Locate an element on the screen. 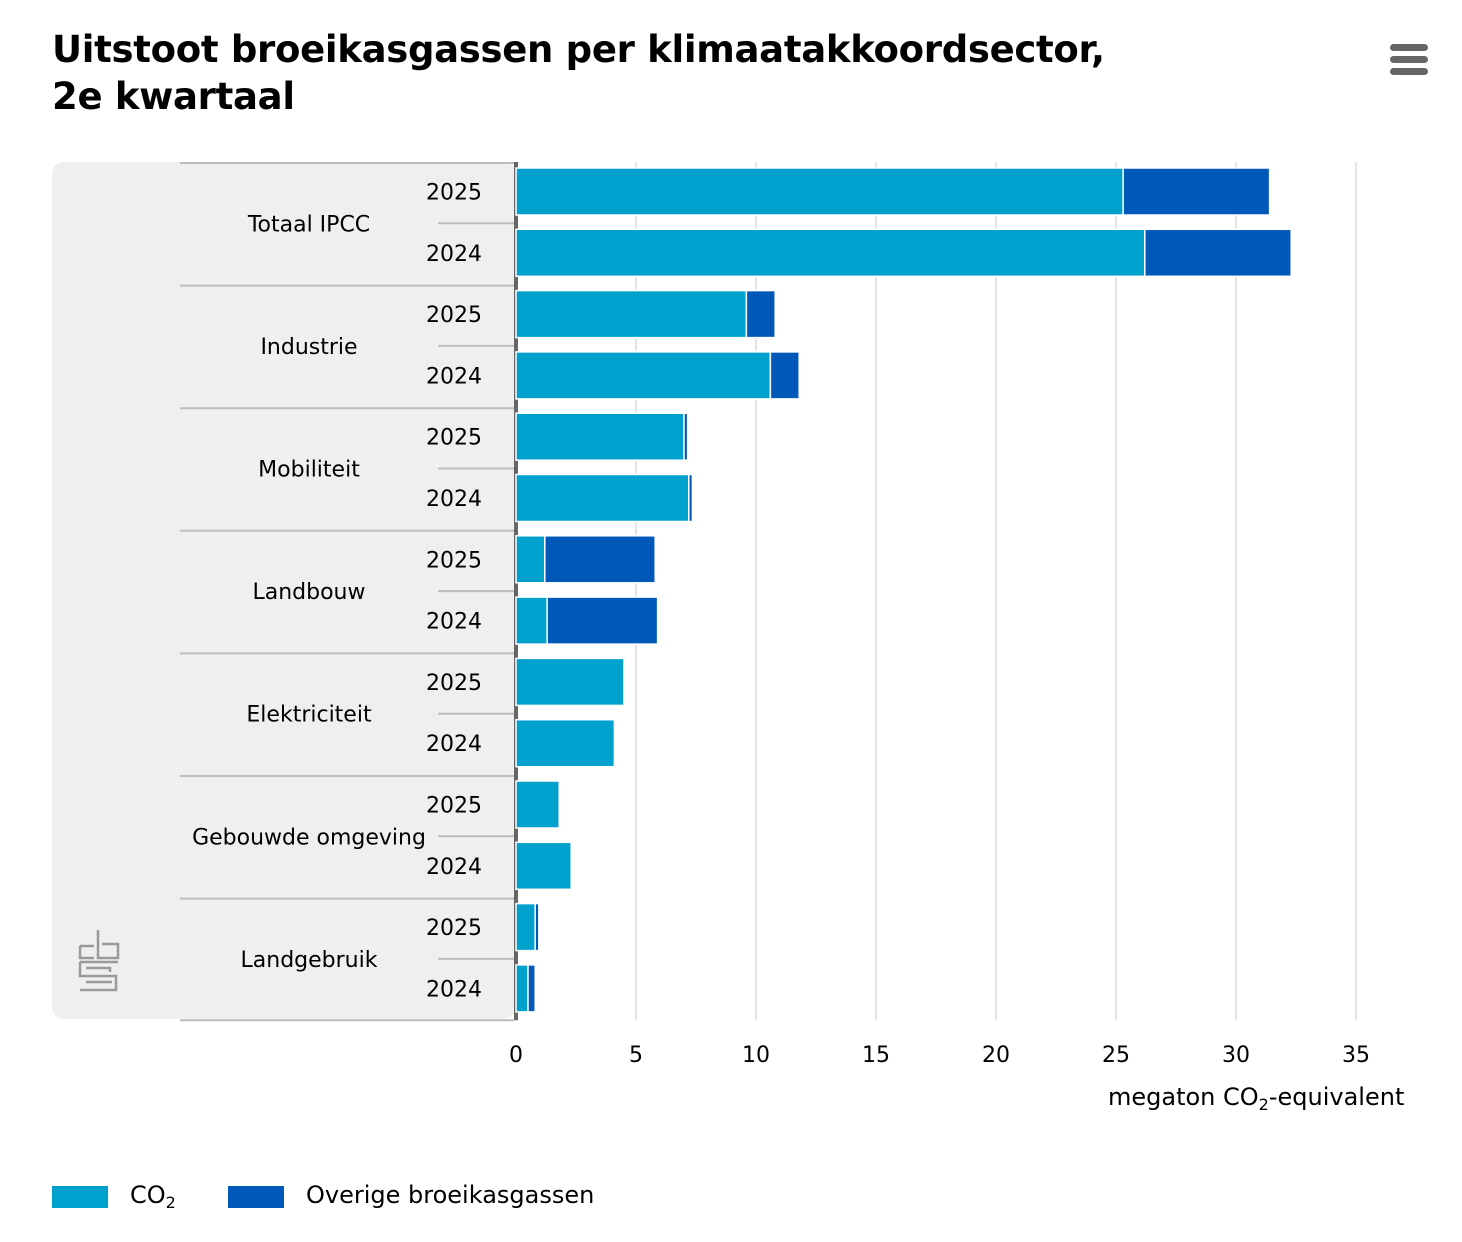 The width and height of the screenshot is (1462, 1242). x-axis-title: megaton CO2-equivalent is located at coordinates (1256, 1098).